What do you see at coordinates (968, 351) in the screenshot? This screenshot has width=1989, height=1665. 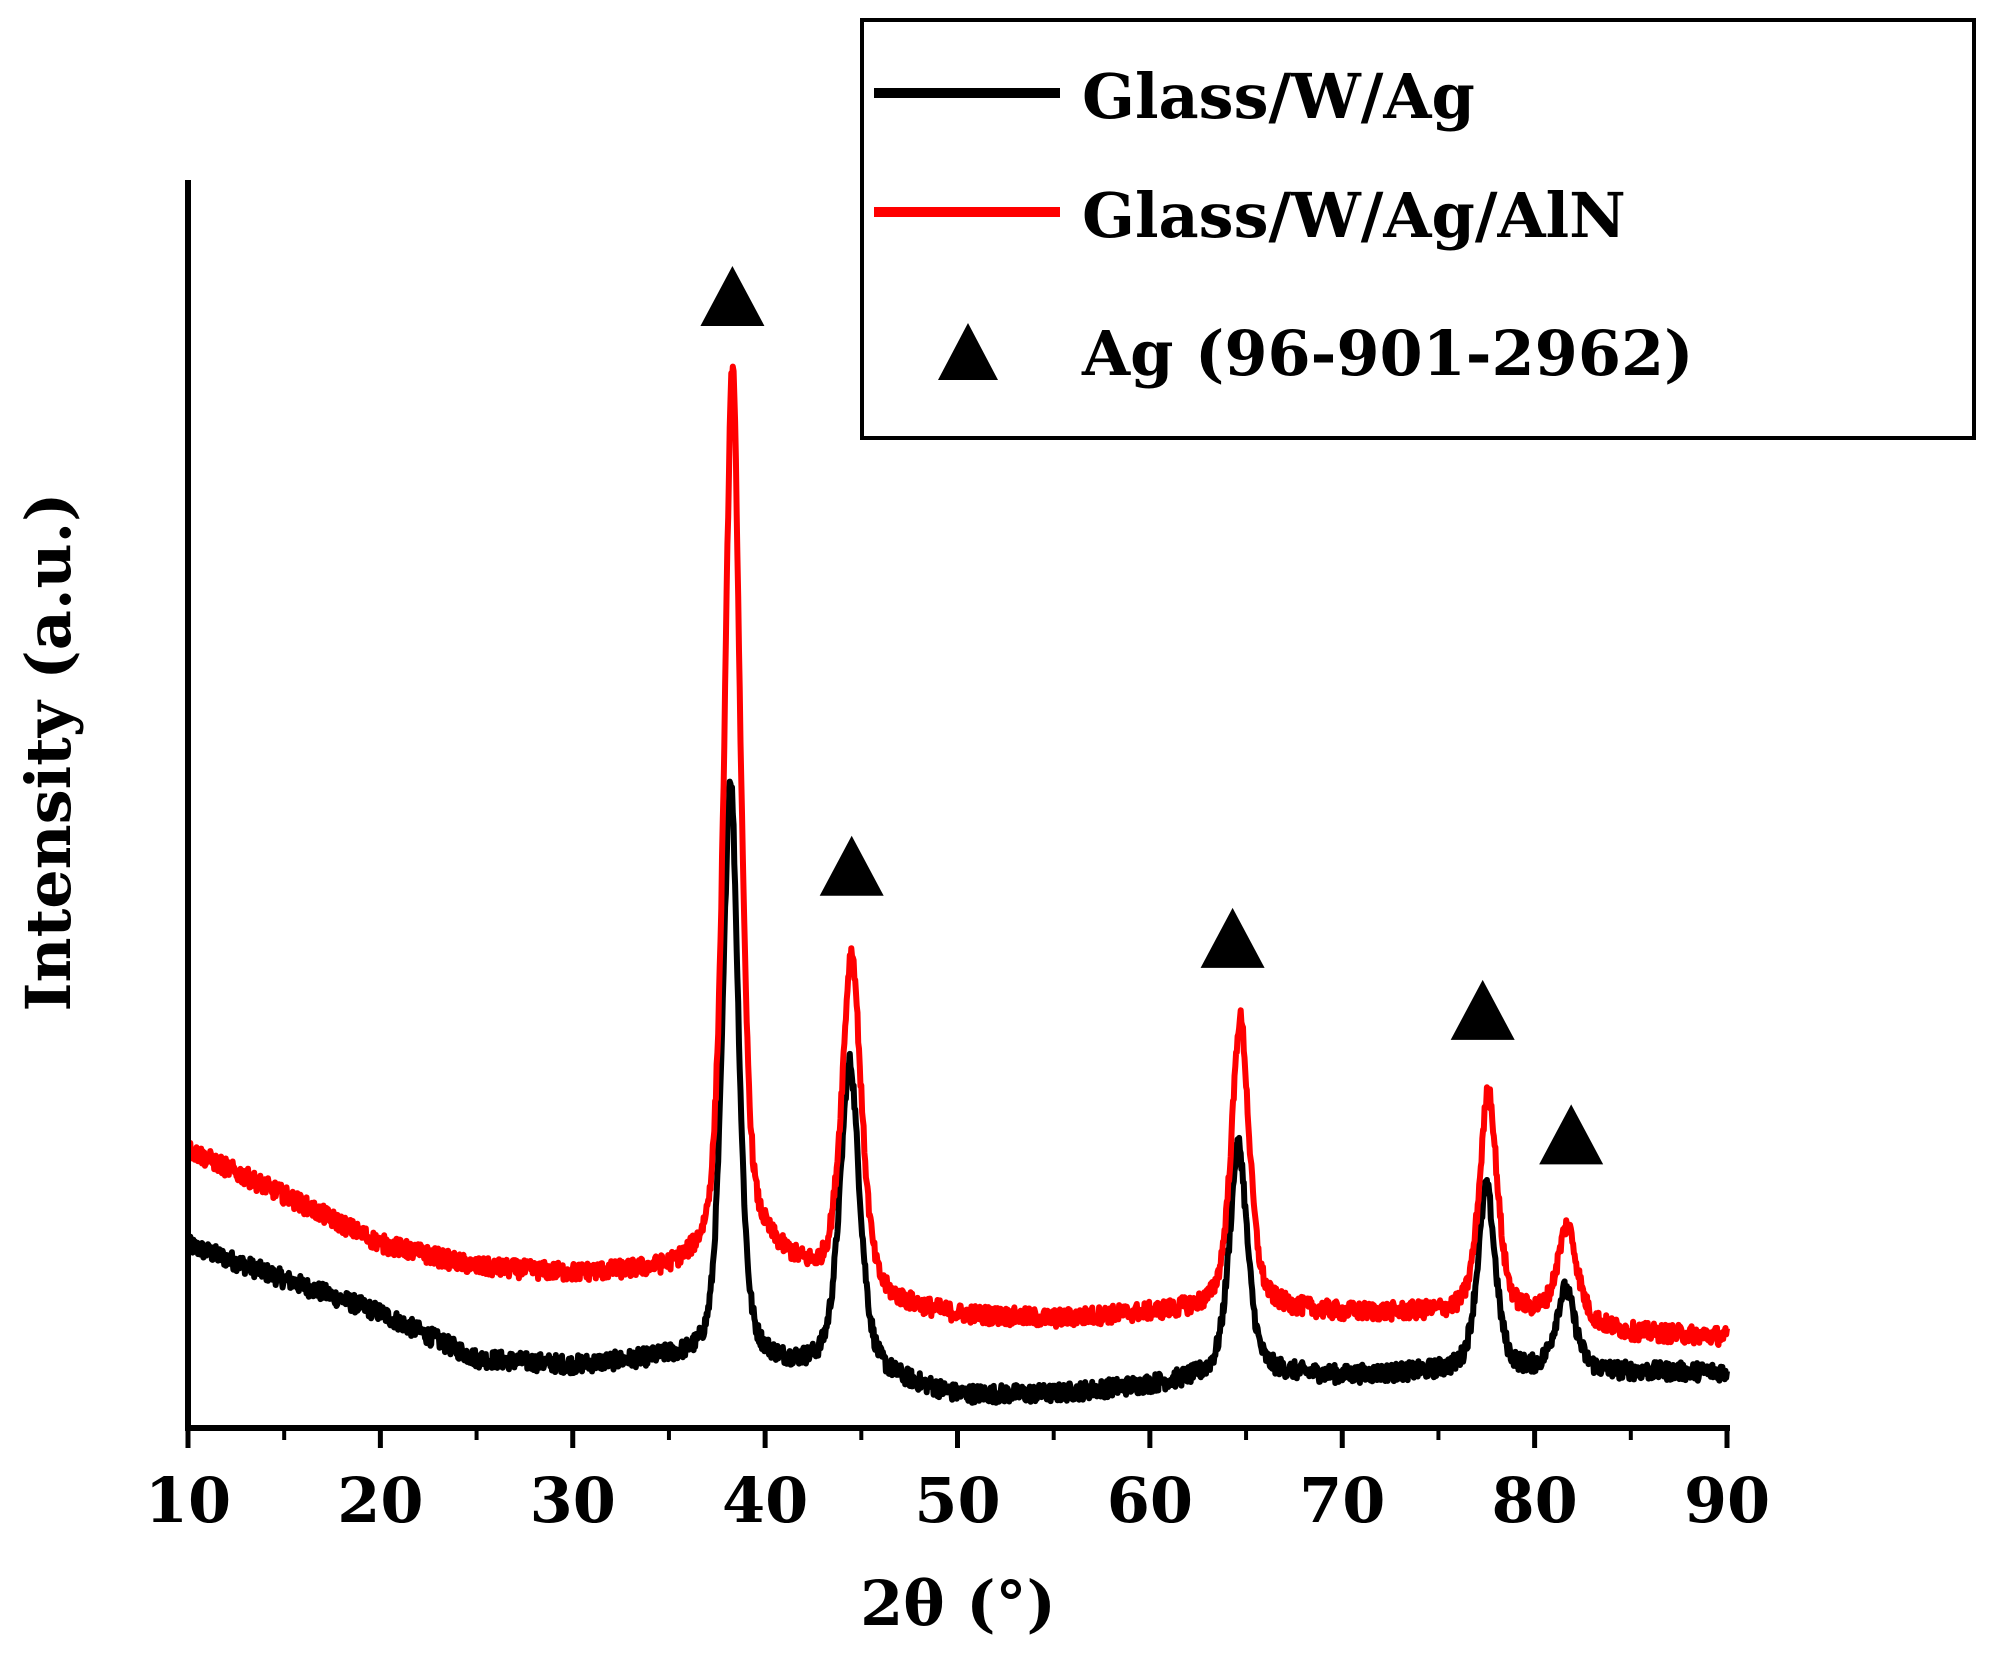 I see `legend-swatch-ag-triangle` at bounding box center [968, 351].